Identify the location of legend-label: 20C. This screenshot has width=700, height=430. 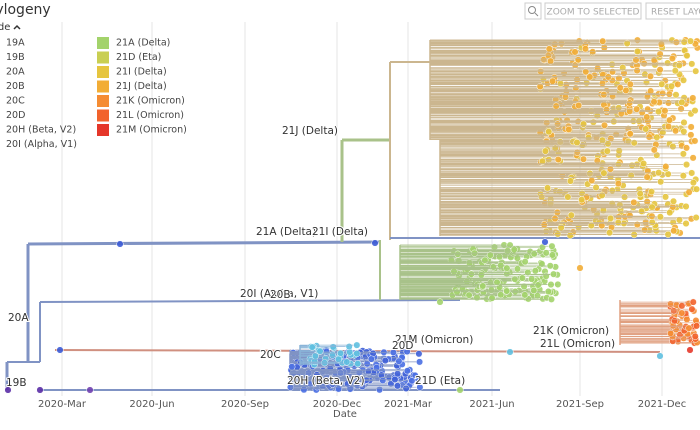
(15, 101).